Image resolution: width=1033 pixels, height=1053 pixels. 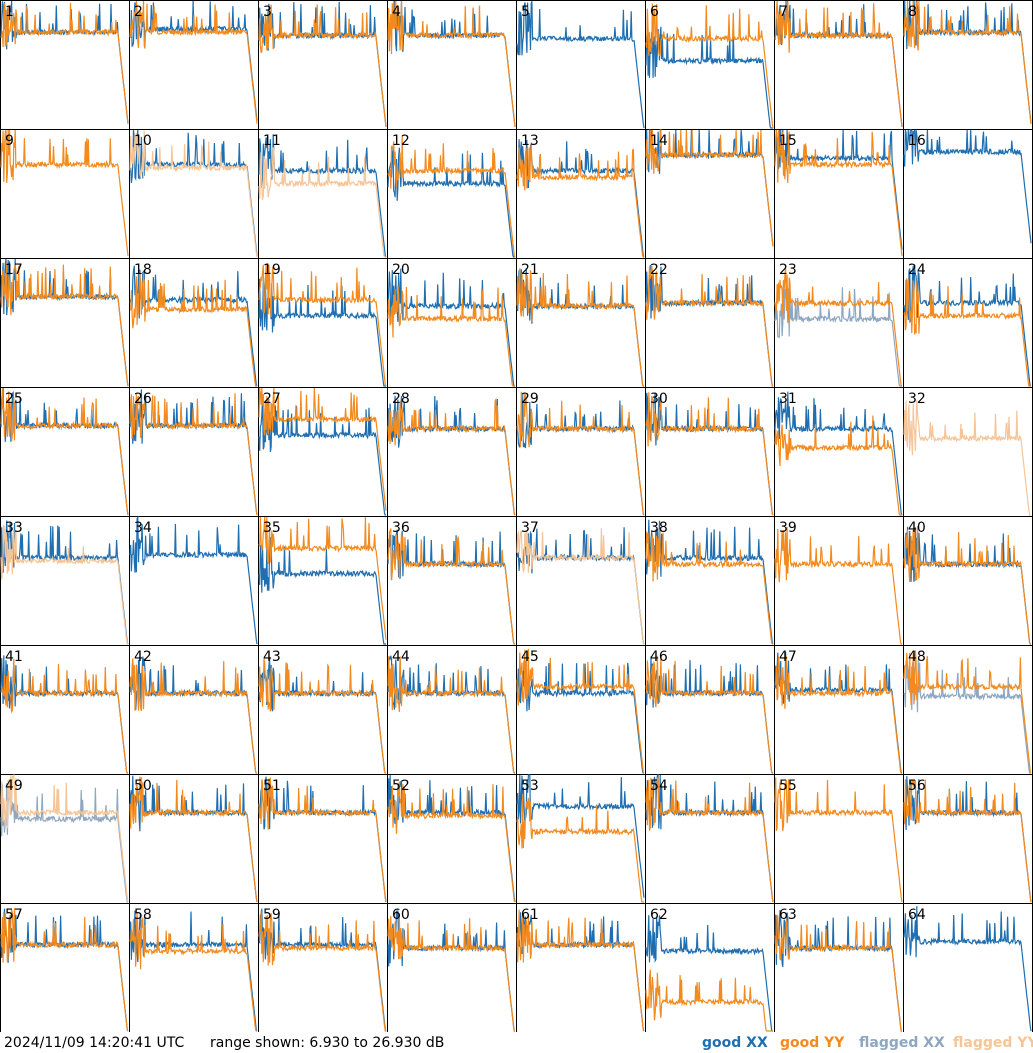 What do you see at coordinates (839, 323) in the screenshot?
I see `panel-23: 23` at bounding box center [839, 323].